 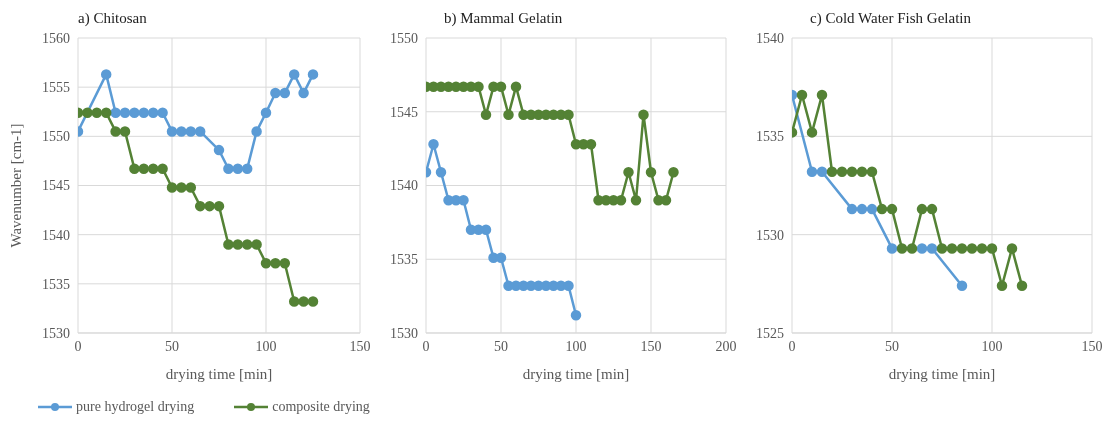 What do you see at coordinates (16, 185) in the screenshot?
I see `y-axis-title: Wavenumber [cm-1]` at bounding box center [16, 185].